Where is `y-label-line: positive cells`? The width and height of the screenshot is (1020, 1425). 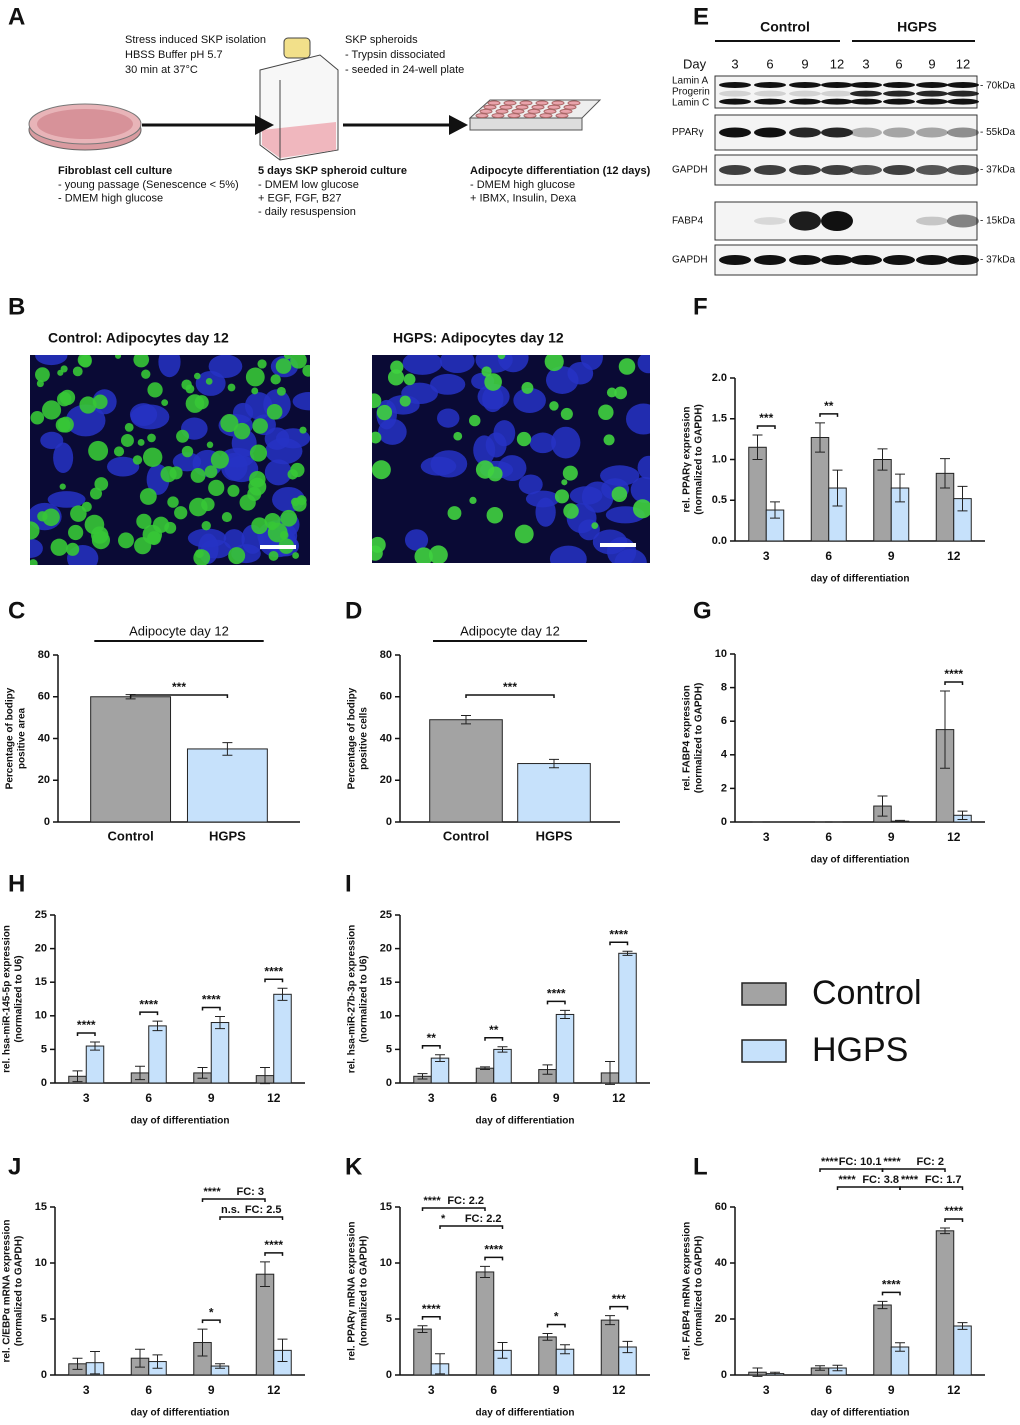 y-label-line: positive cells is located at coordinates (364, 738).